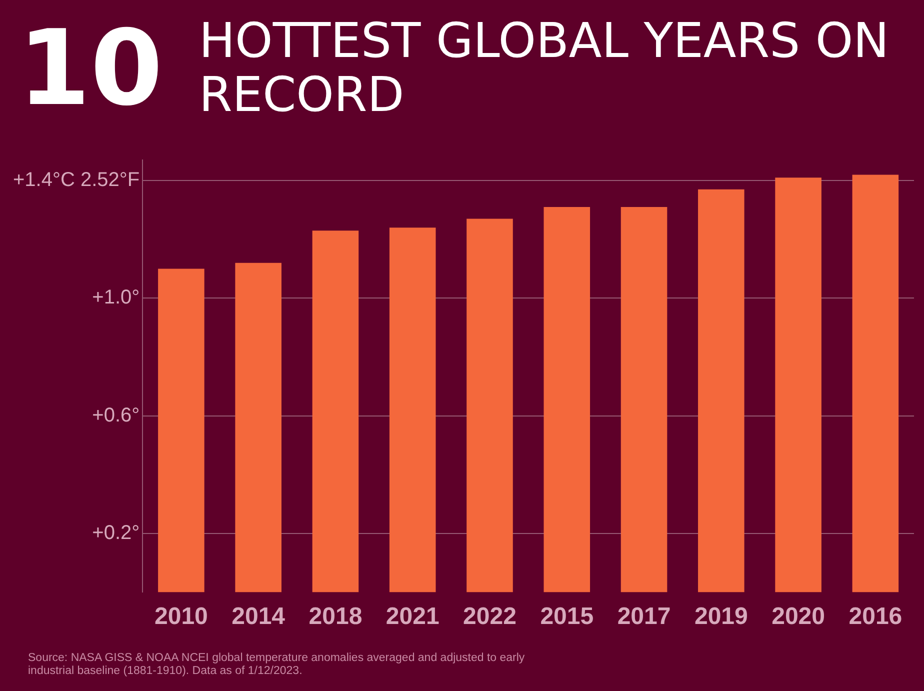  I want to click on y-tick-label: +0.2°, so click(116, 533).